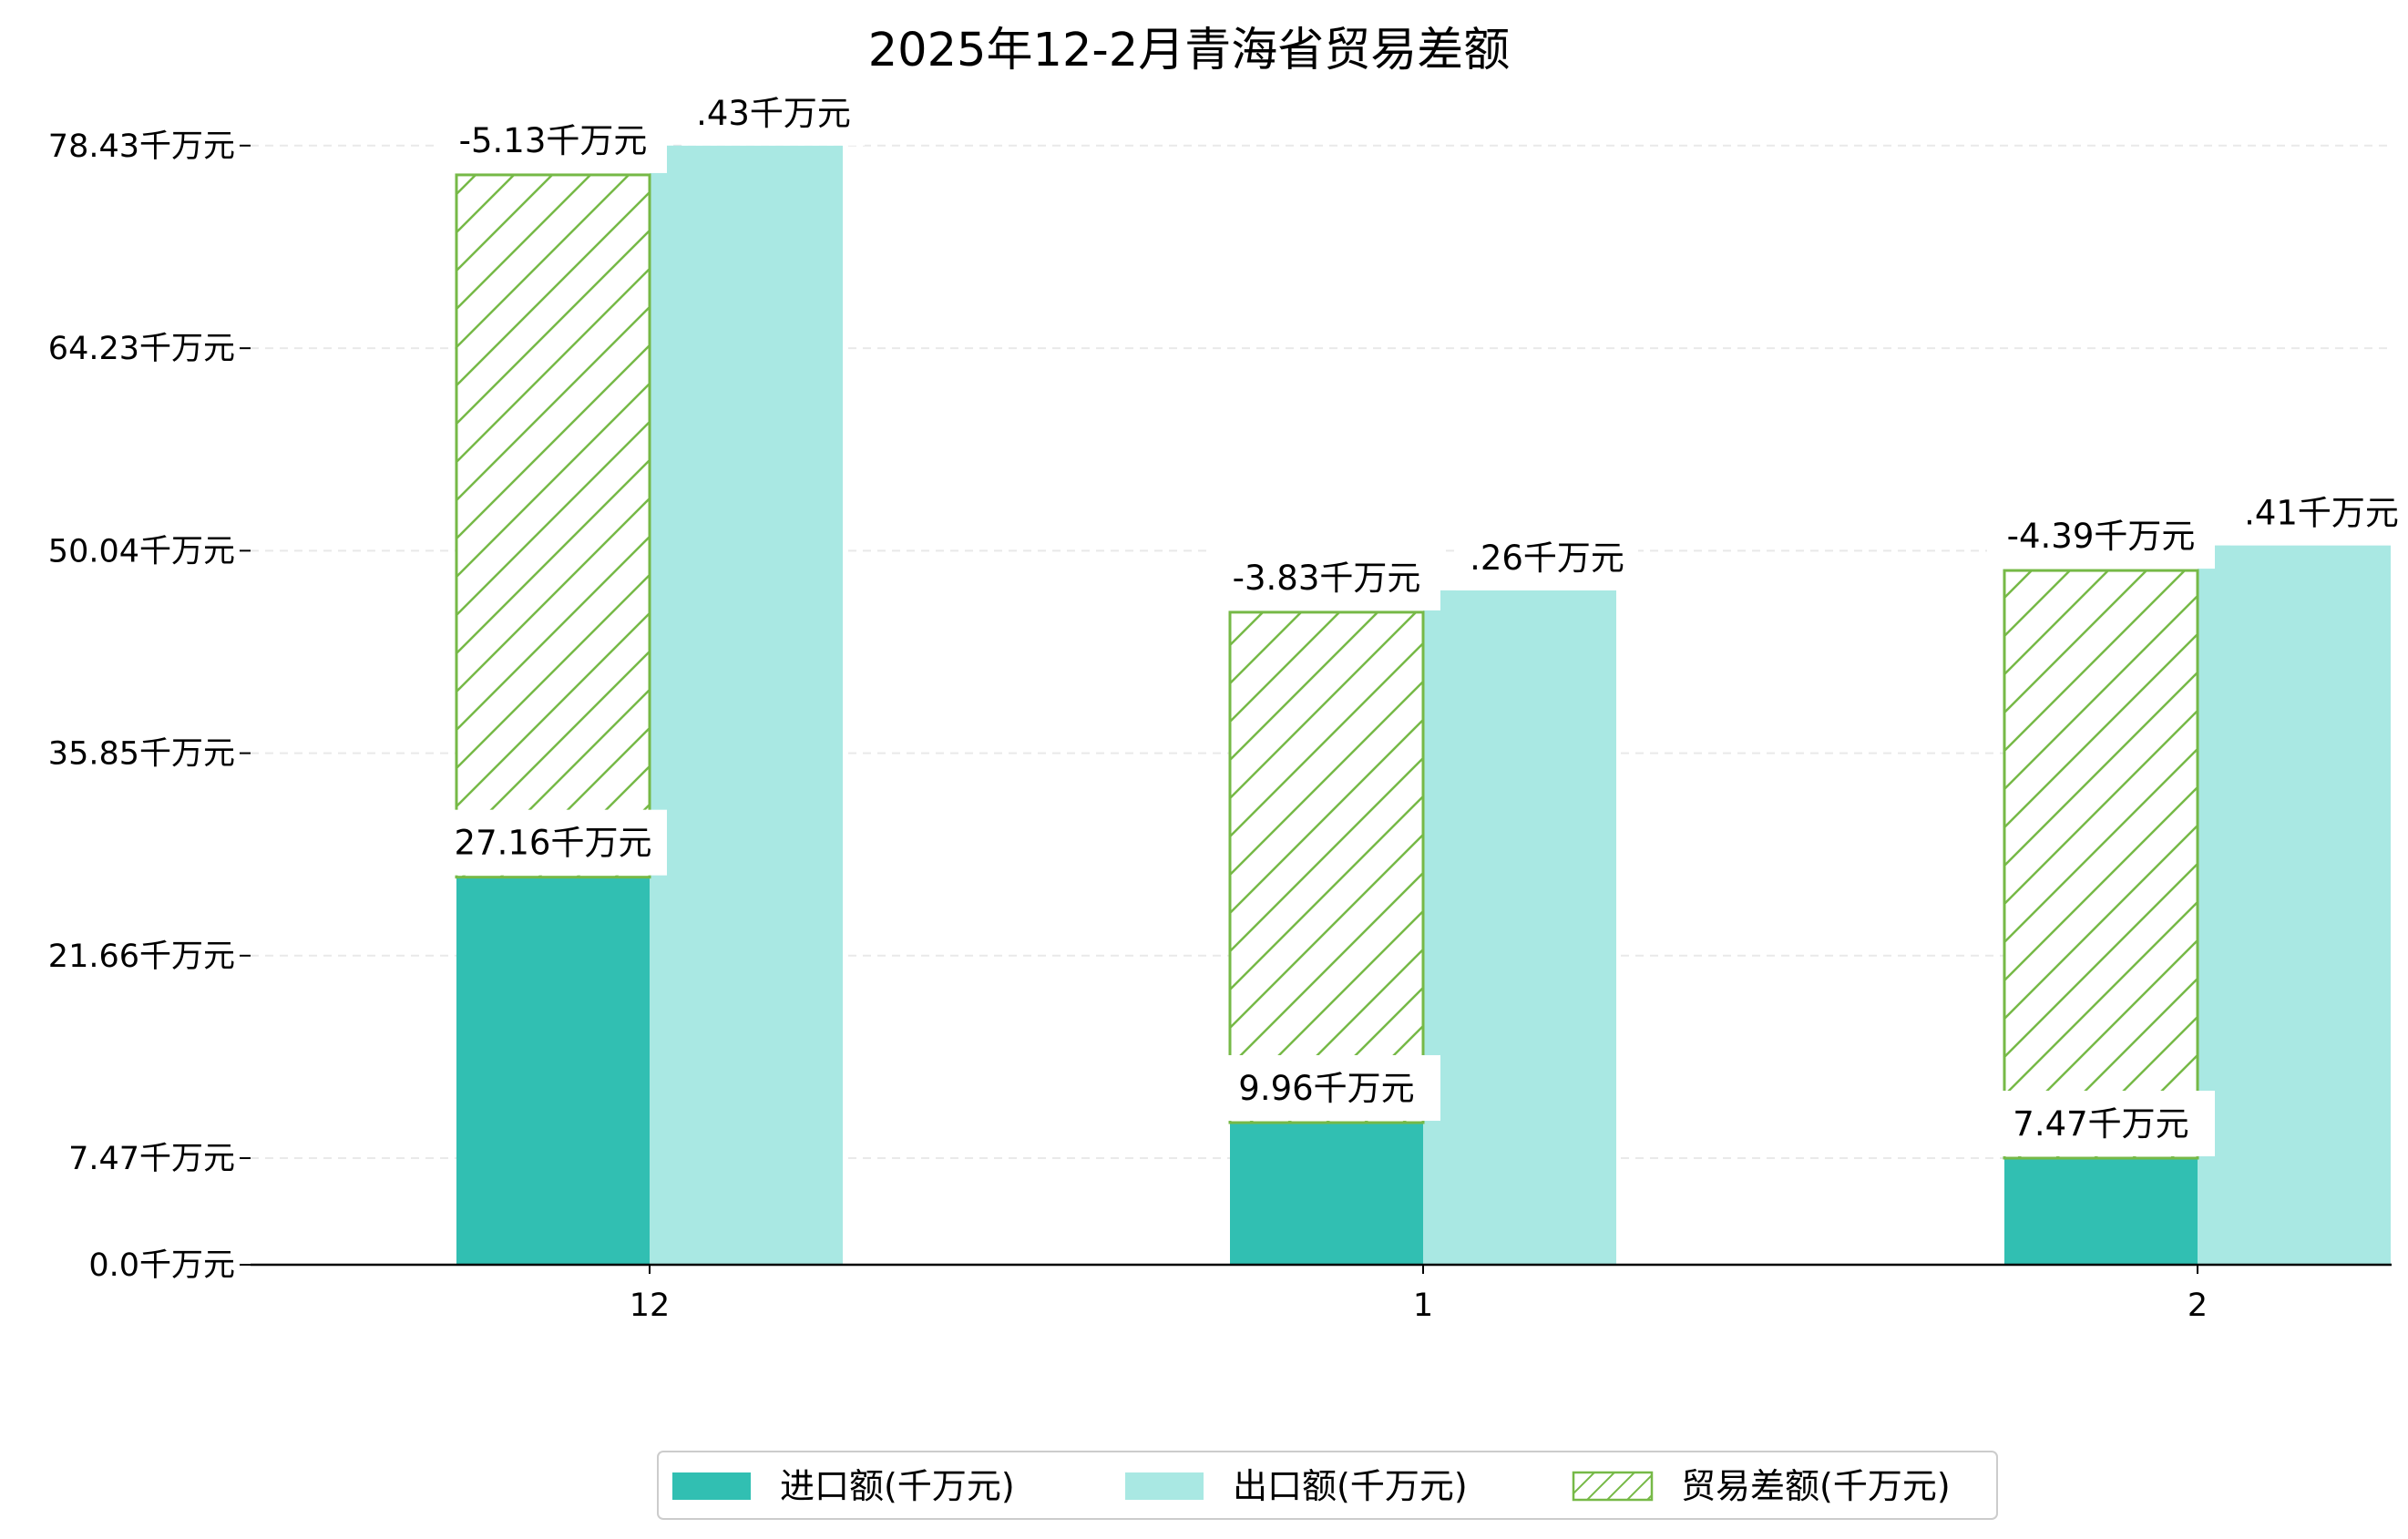 This screenshot has height=1539, width=2408. Describe the element at coordinates (141, 349) in the screenshot. I see `y-tick-label: 64.23千万元` at that location.